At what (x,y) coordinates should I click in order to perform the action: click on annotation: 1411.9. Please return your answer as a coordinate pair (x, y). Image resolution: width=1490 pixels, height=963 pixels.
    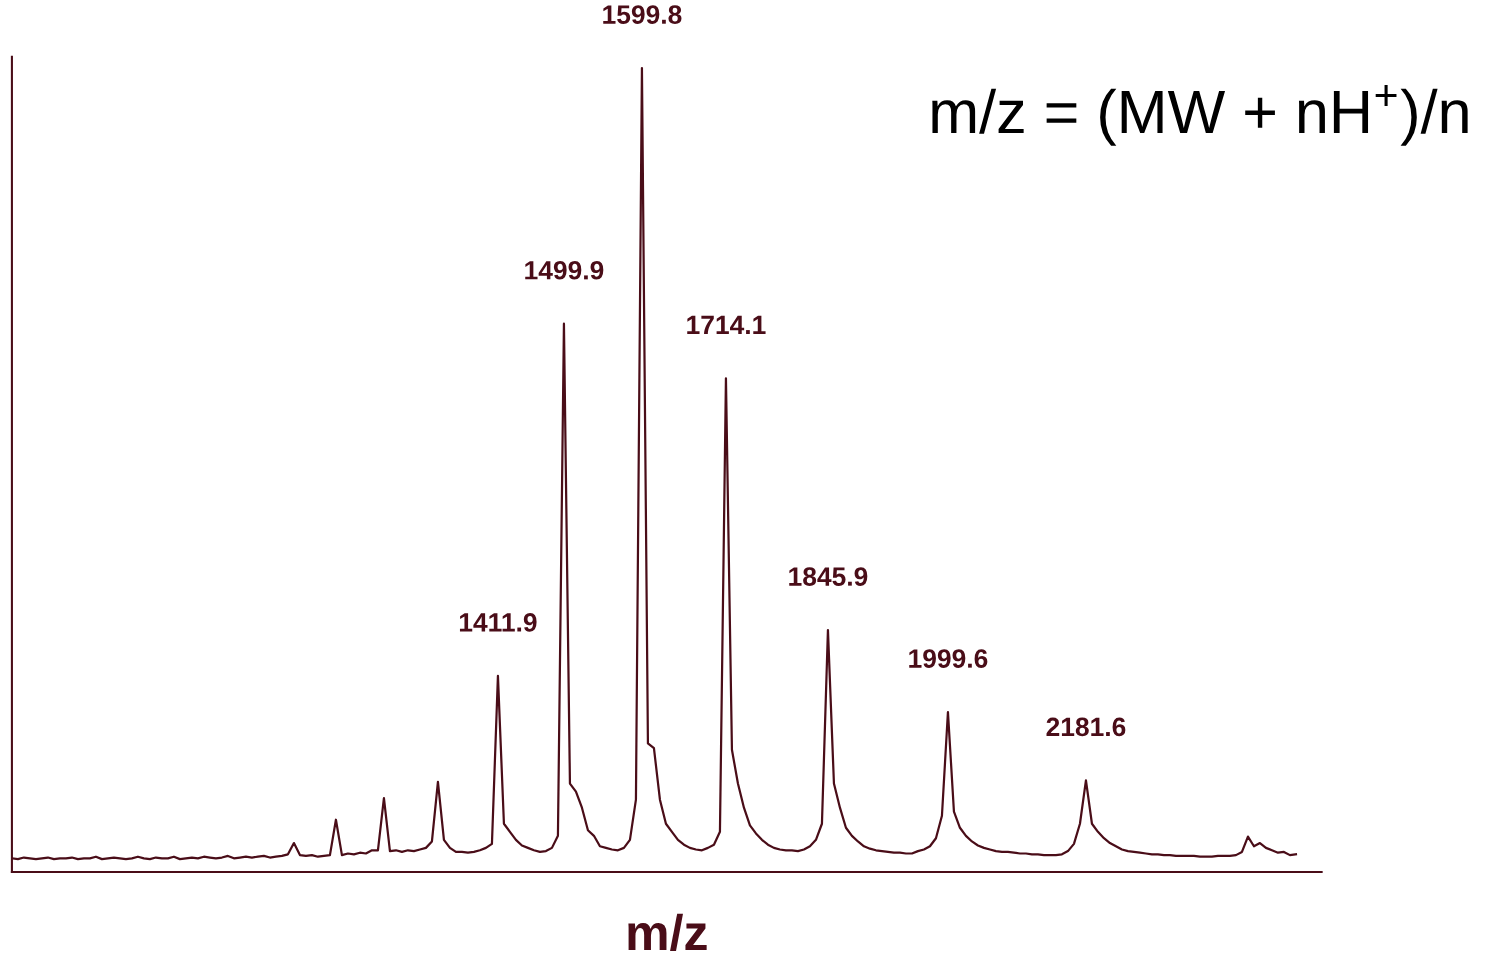
    Looking at the image, I should click on (498, 622).